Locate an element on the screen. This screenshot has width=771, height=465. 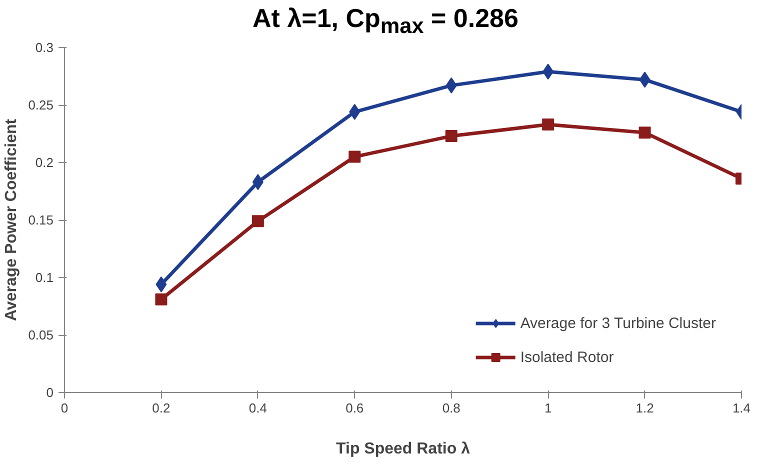
legend-label: Isolated Rotor is located at coordinates (567, 357).